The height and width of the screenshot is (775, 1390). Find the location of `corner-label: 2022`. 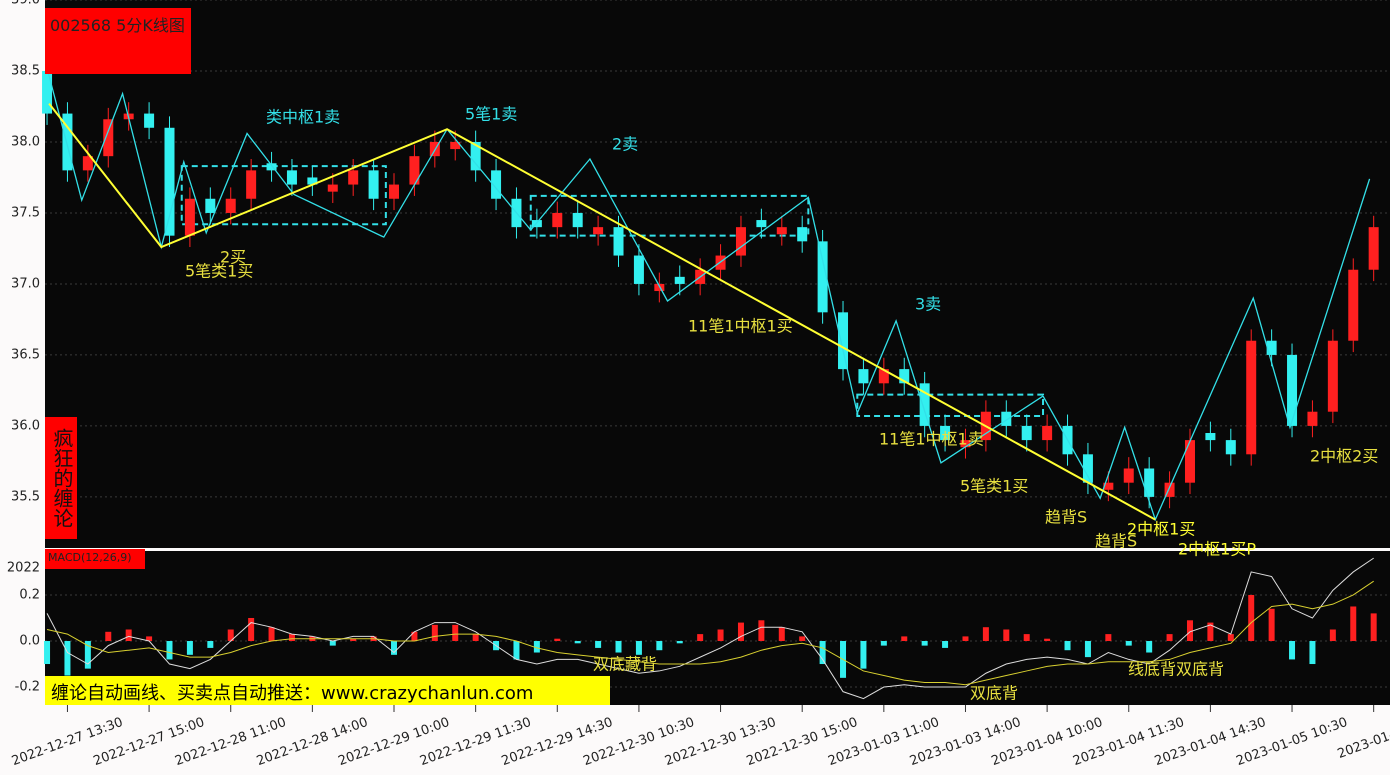

corner-label: 2022 is located at coordinates (23, 568).